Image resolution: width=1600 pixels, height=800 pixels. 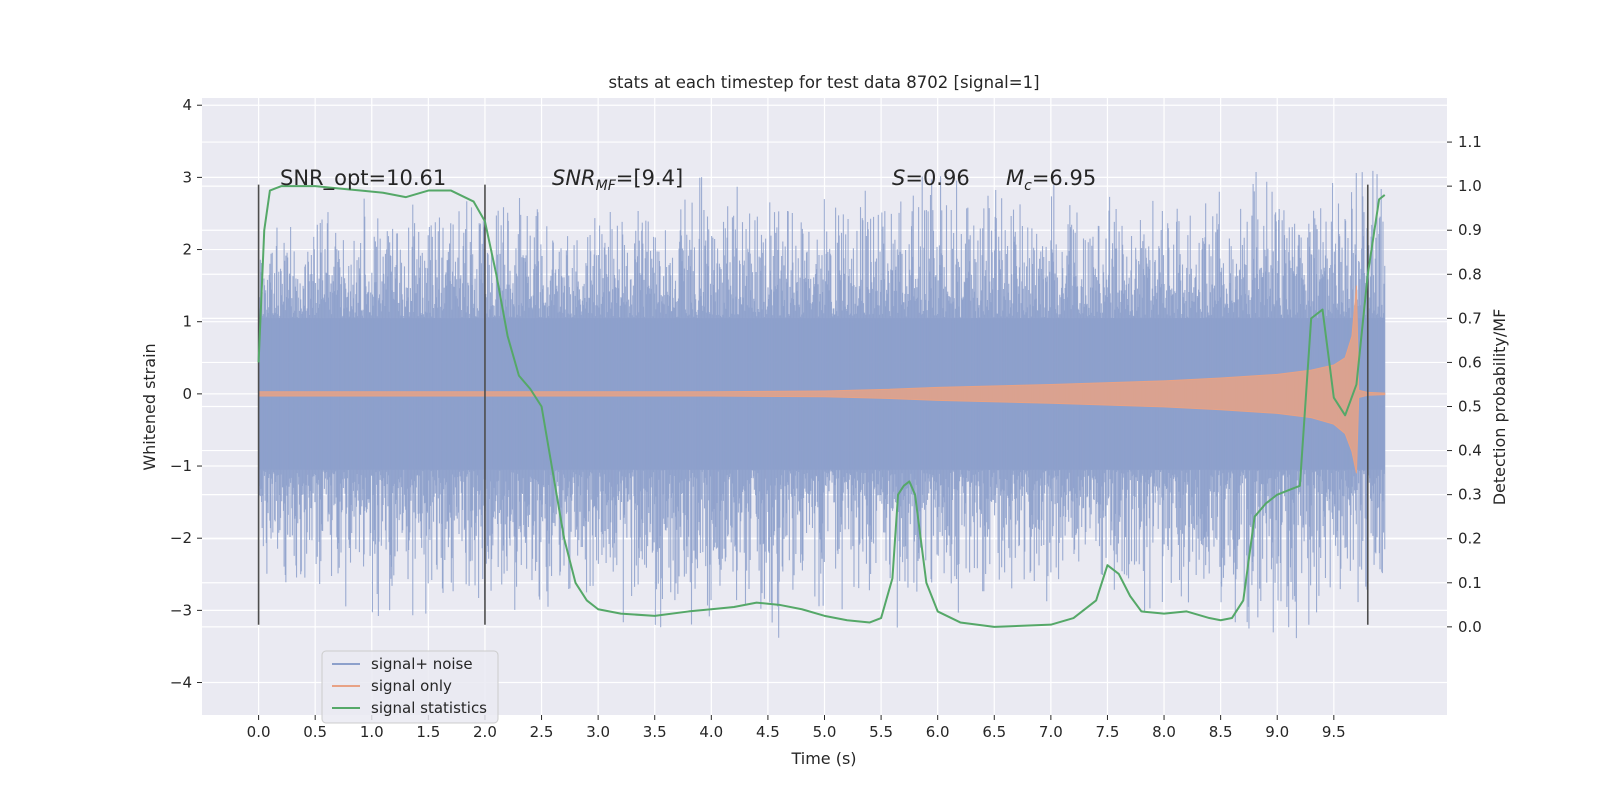 I want to click on y-tick-label: 3, so click(x=187, y=177).